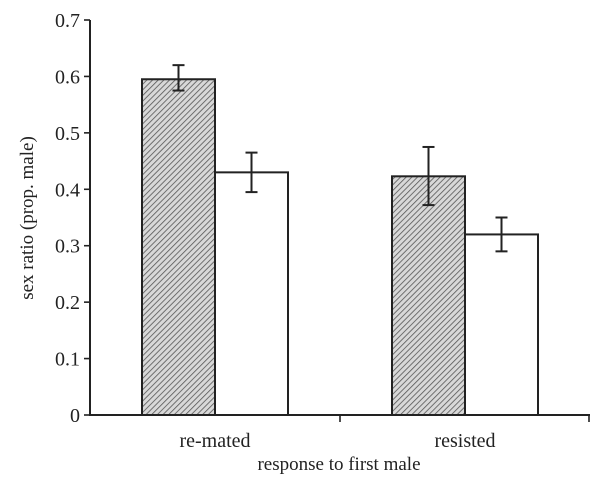 This screenshot has width=593, height=477. What do you see at coordinates (214, 441) in the screenshot?
I see `x-tick-label: re-mated` at bounding box center [214, 441].